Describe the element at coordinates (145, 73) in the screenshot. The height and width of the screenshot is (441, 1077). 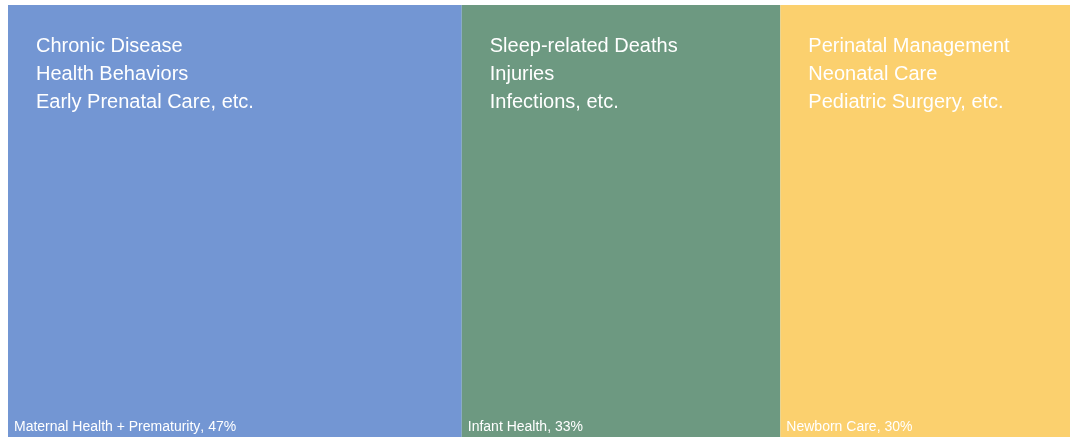
I see `text: Chronic Disease Health Behaviors Early Prenatal Care, etc.` at that location.